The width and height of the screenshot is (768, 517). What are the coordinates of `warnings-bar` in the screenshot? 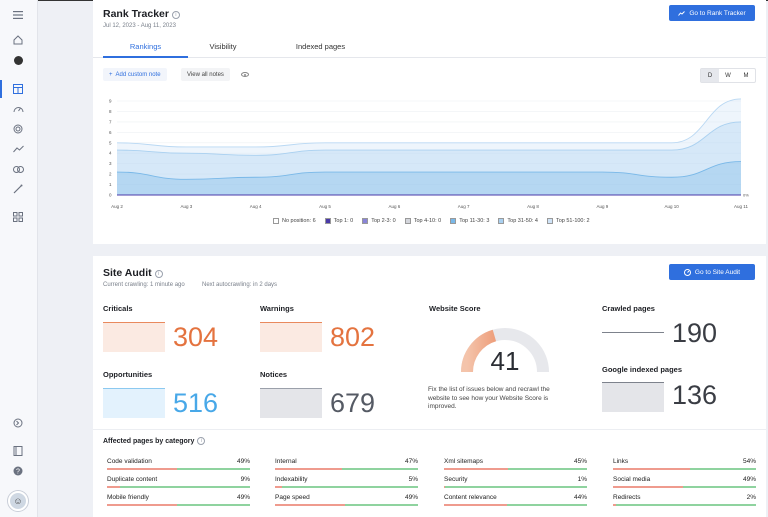 It's located at (291, 337).